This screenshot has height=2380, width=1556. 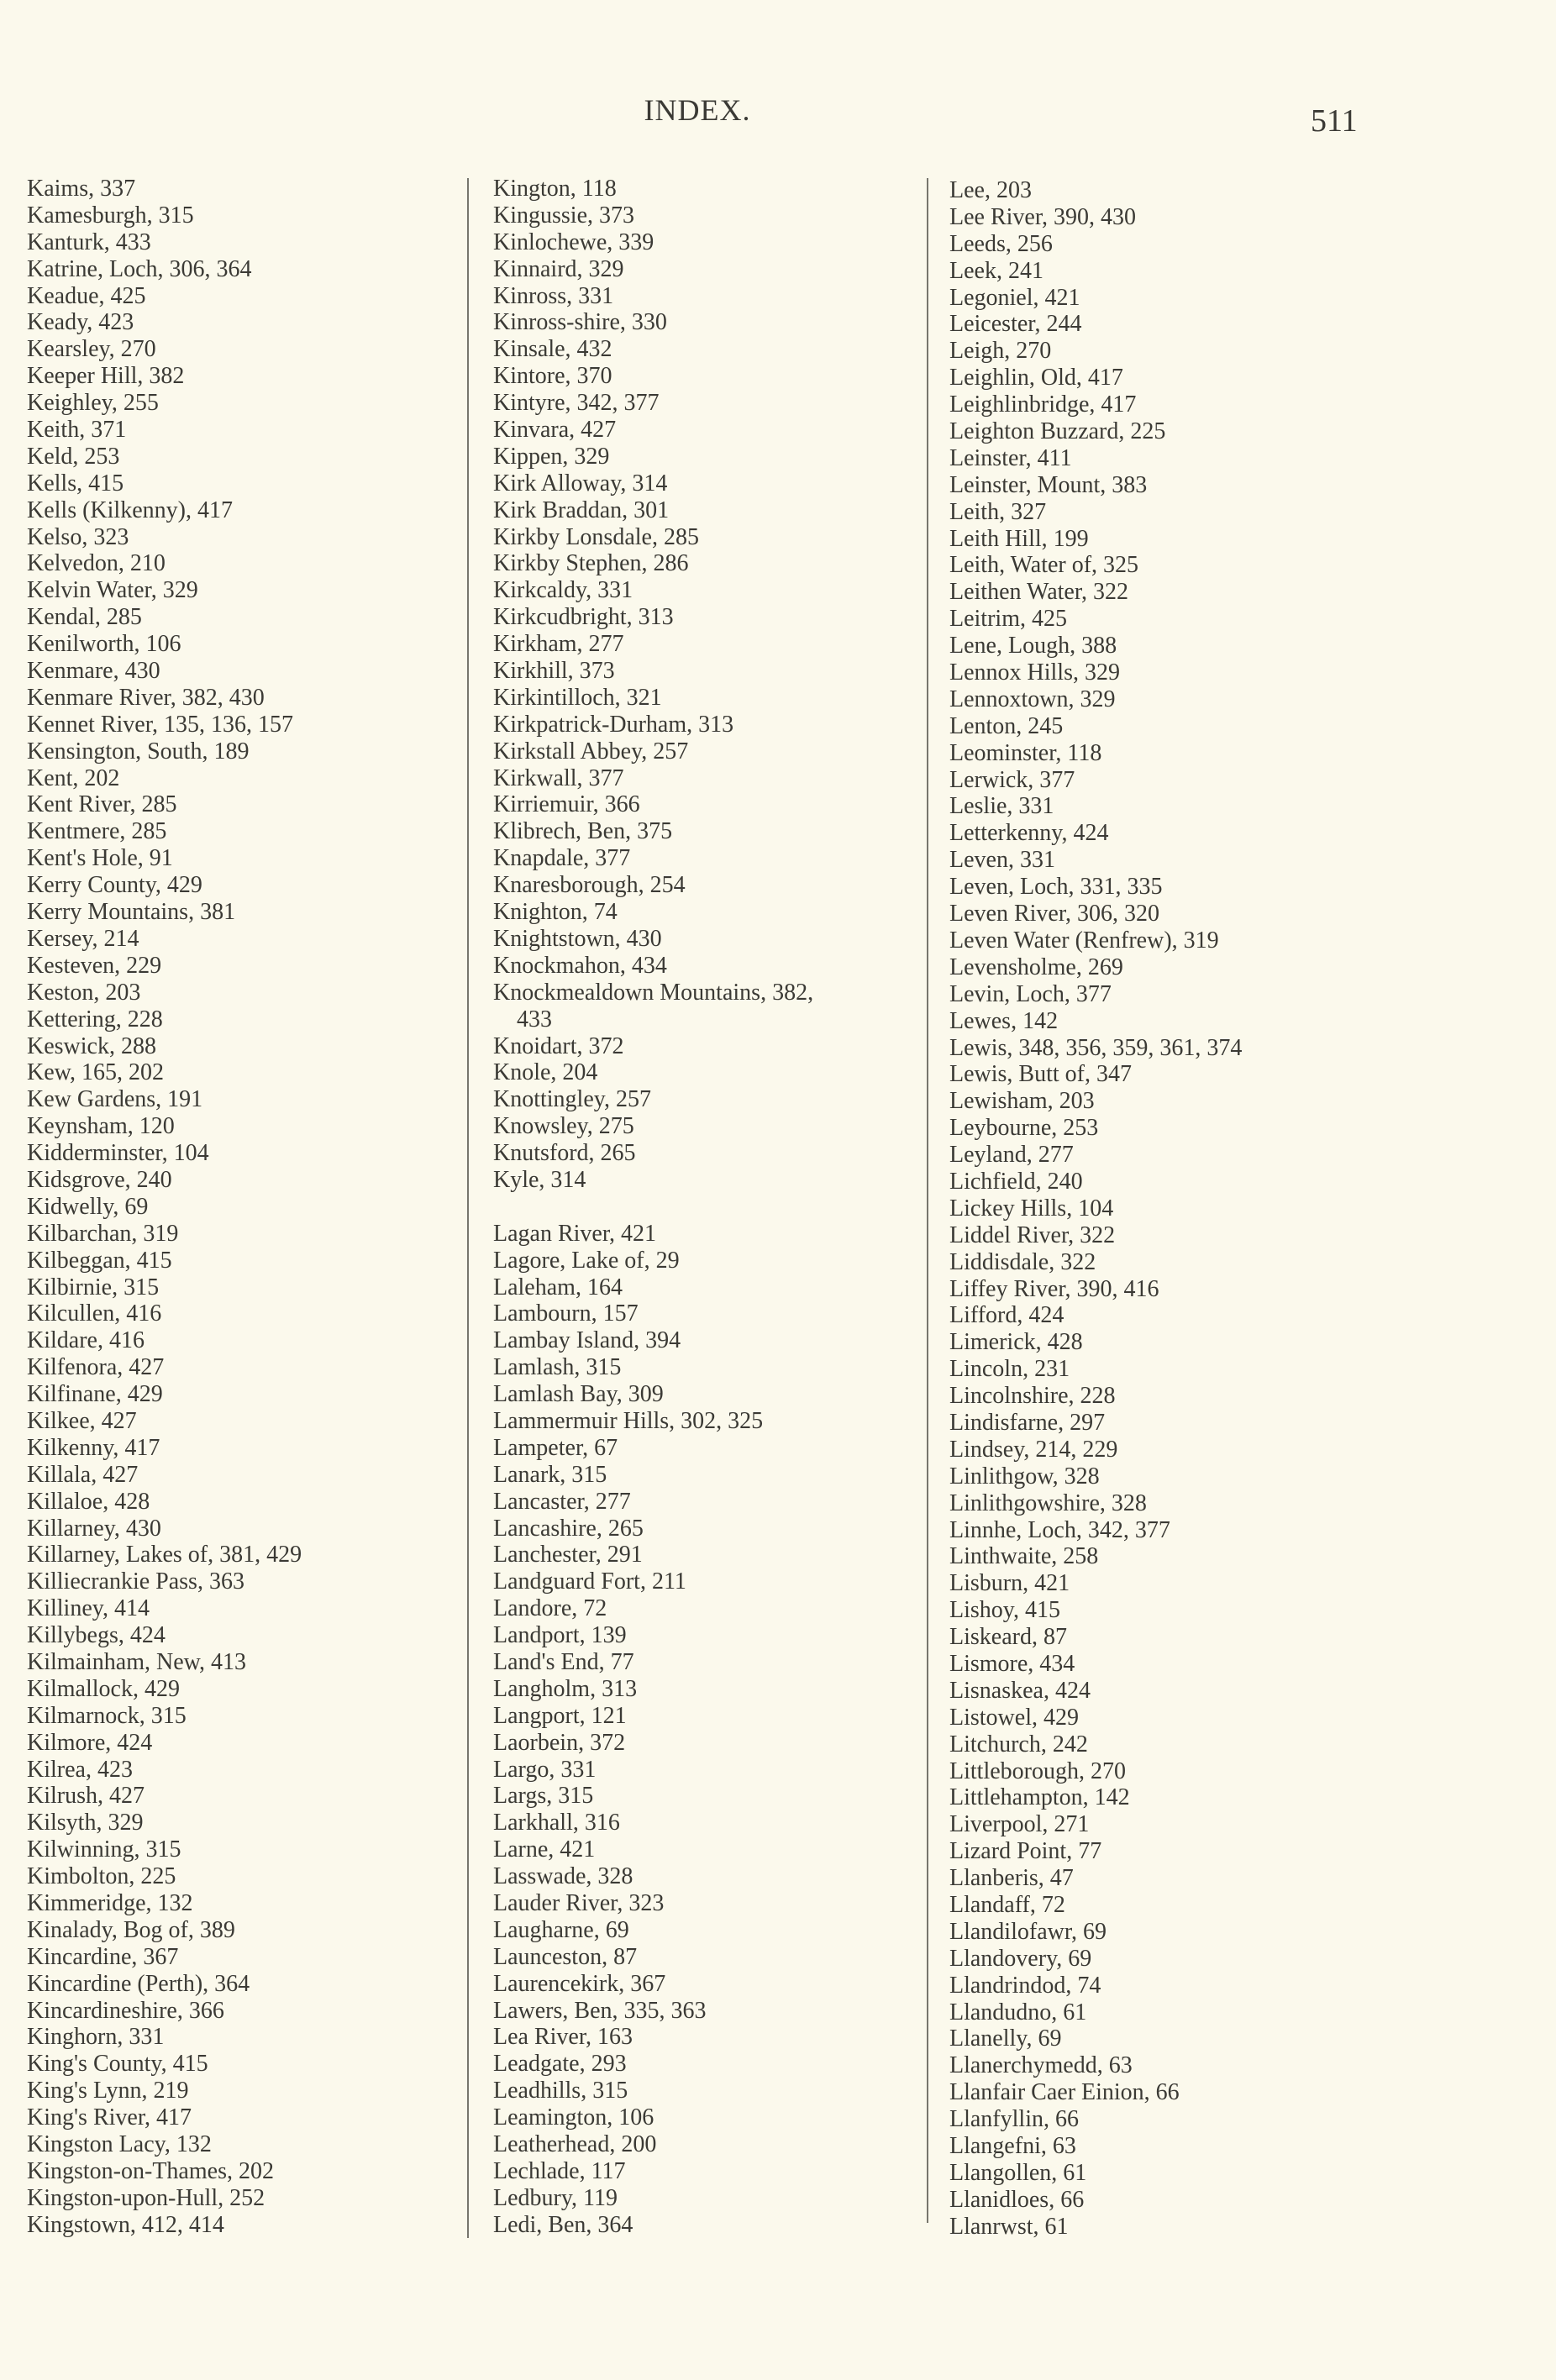 I want to click on index-entry: Littlehampton, 142, so click(x=1039, y=1797).